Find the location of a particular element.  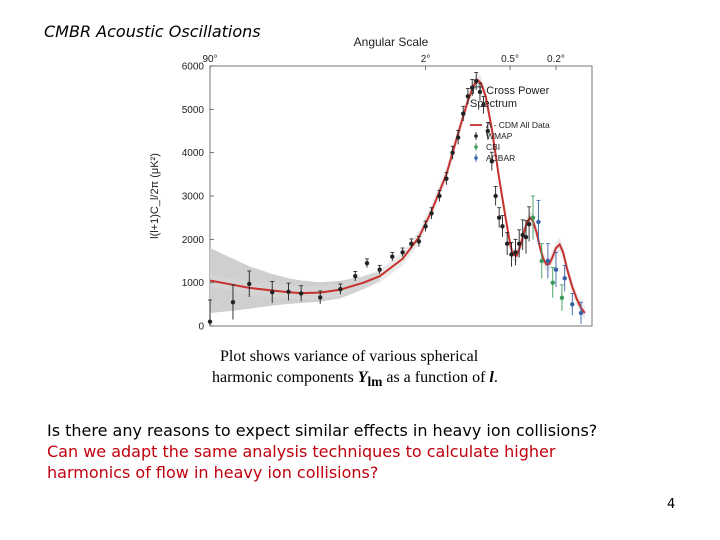

slide-title: CMBR Acoustic Oscillations is located at coordinates (152, 31).